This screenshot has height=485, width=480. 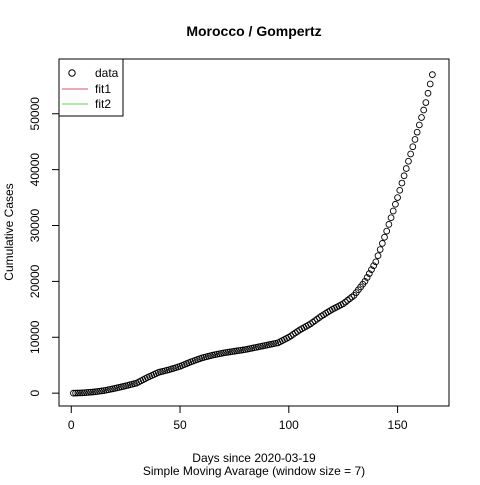 What do you see at coordinates (253, 31) in the screenshot?
I see `chart-title: Morocco / Gompertz` at bounding box center [253, 31].